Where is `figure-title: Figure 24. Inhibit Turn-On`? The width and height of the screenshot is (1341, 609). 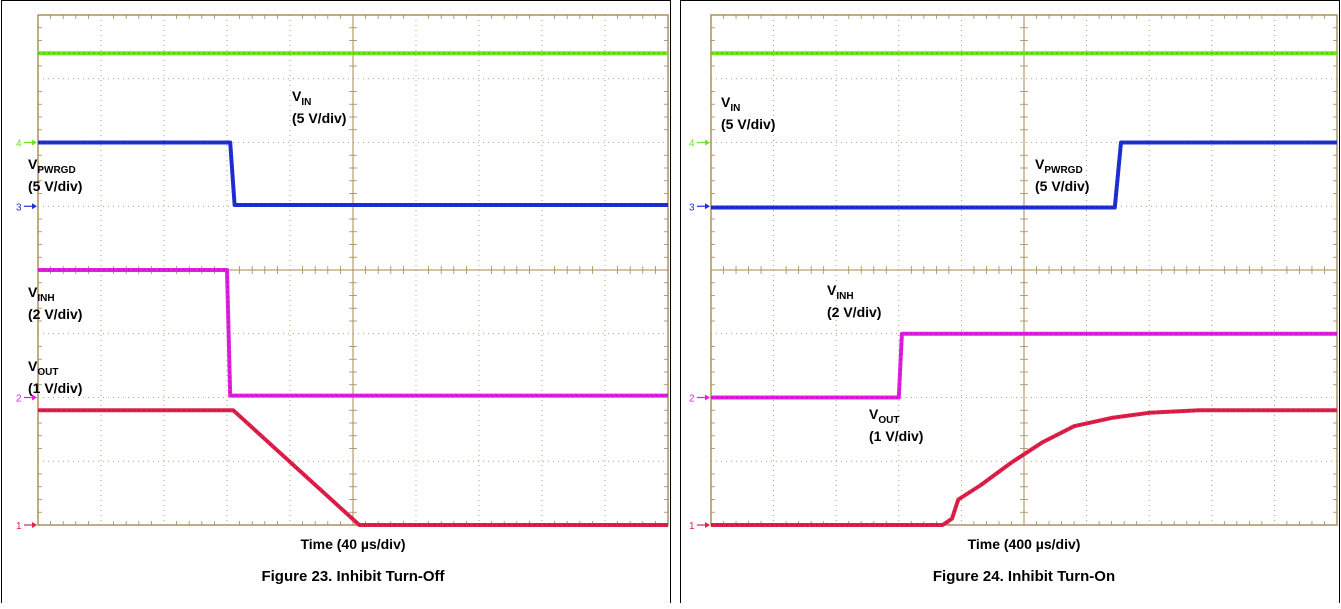
figure-title: Figure 24. Inhibit Turn-On is located at coordinates (1024, 576).